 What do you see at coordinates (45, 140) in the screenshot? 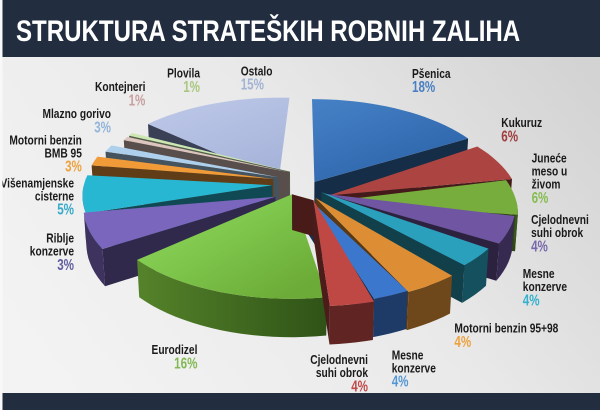
I see `svg-text: Motorni benzin` at bounding box center [45, 140].